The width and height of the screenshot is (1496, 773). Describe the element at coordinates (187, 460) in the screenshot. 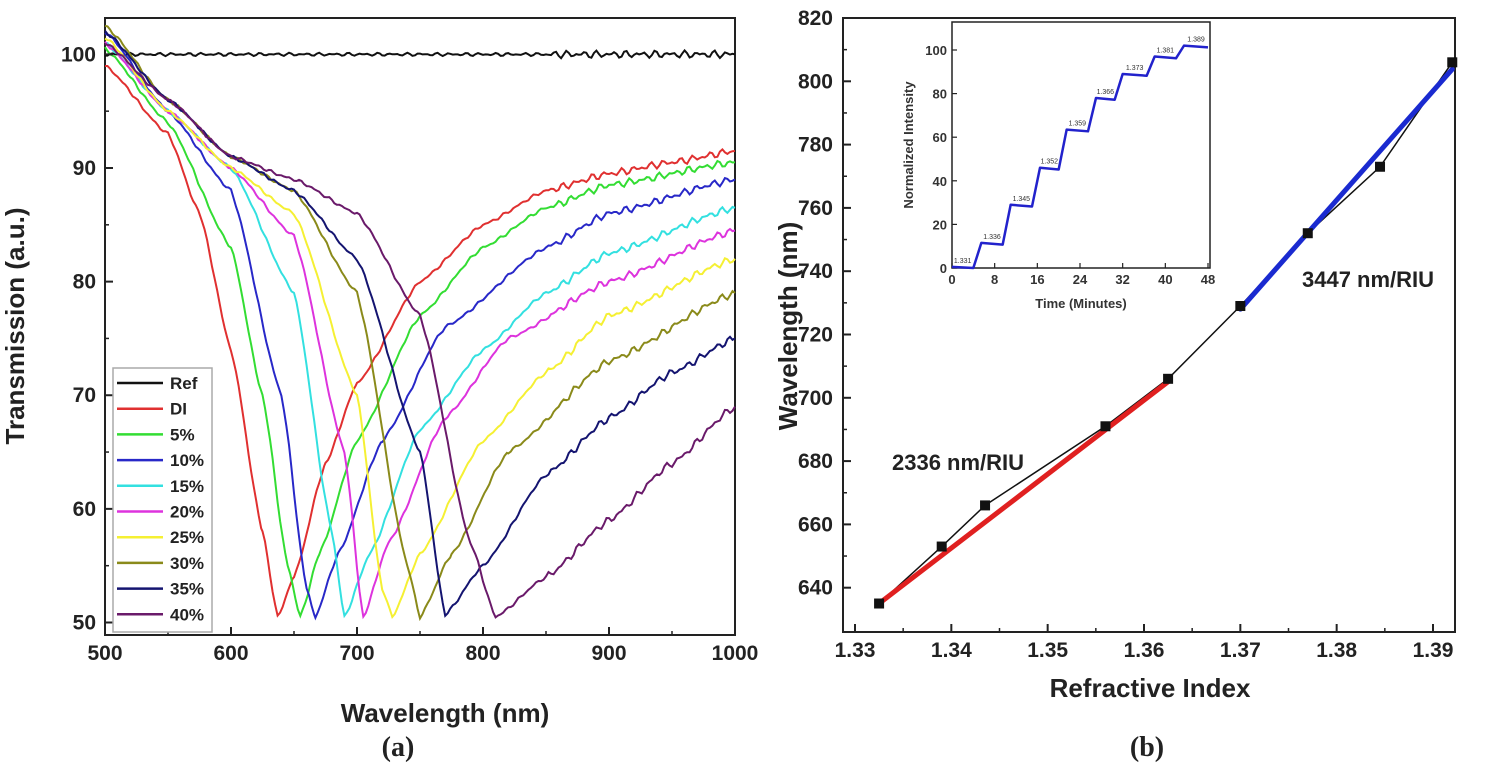

I see `legend-label: 10%` at that location.